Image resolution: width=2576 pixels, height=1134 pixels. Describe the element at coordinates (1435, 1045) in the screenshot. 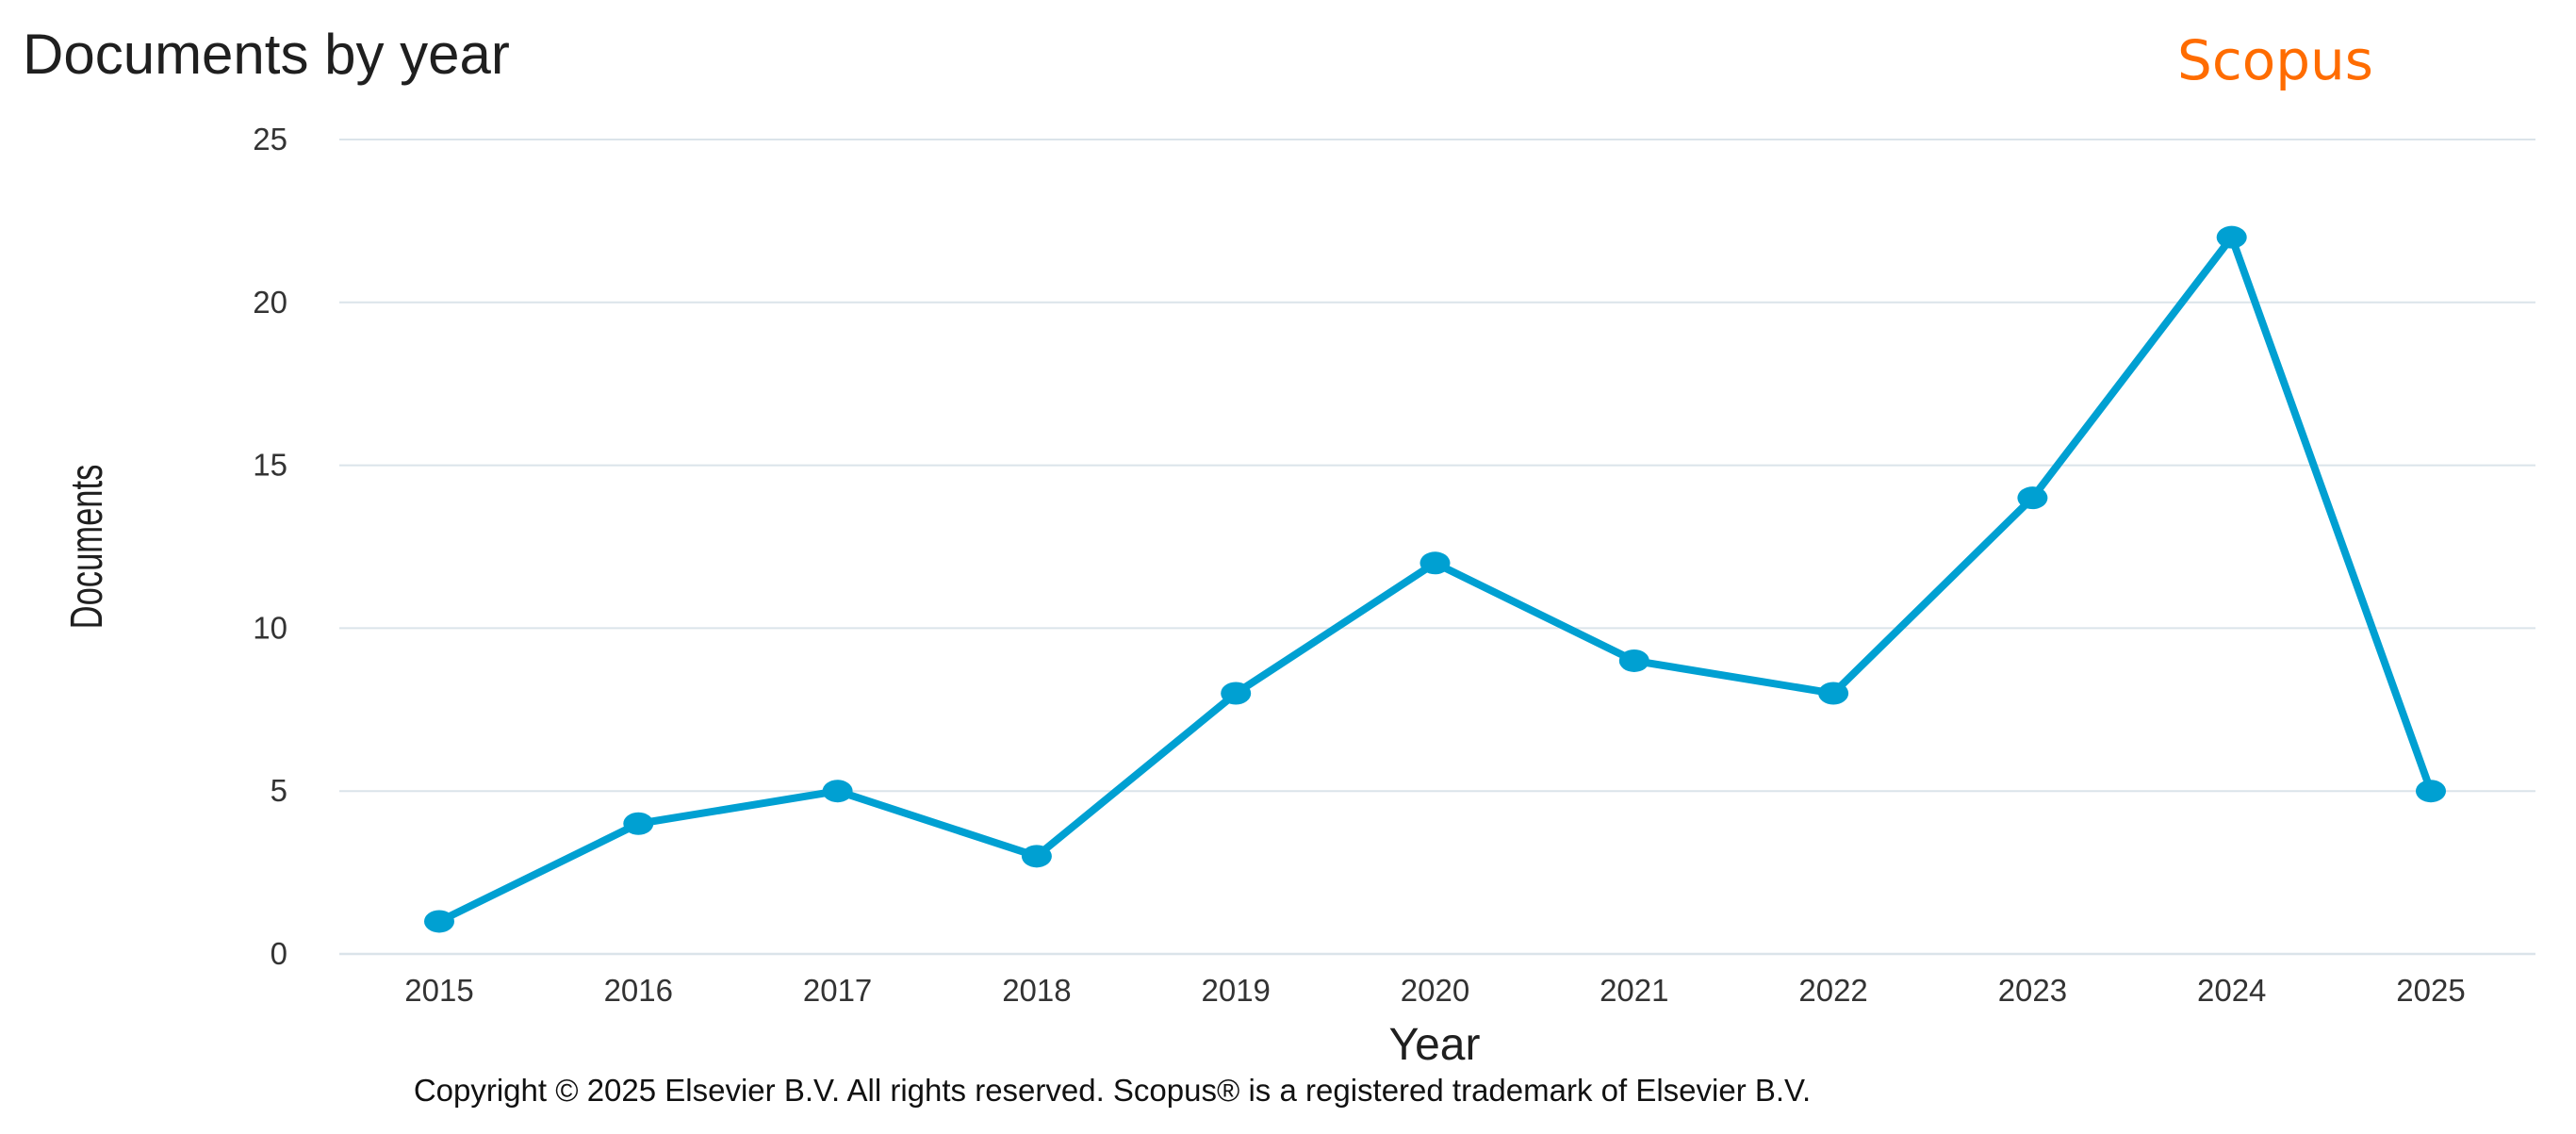

I see `x-axis-label: Year` at that location.